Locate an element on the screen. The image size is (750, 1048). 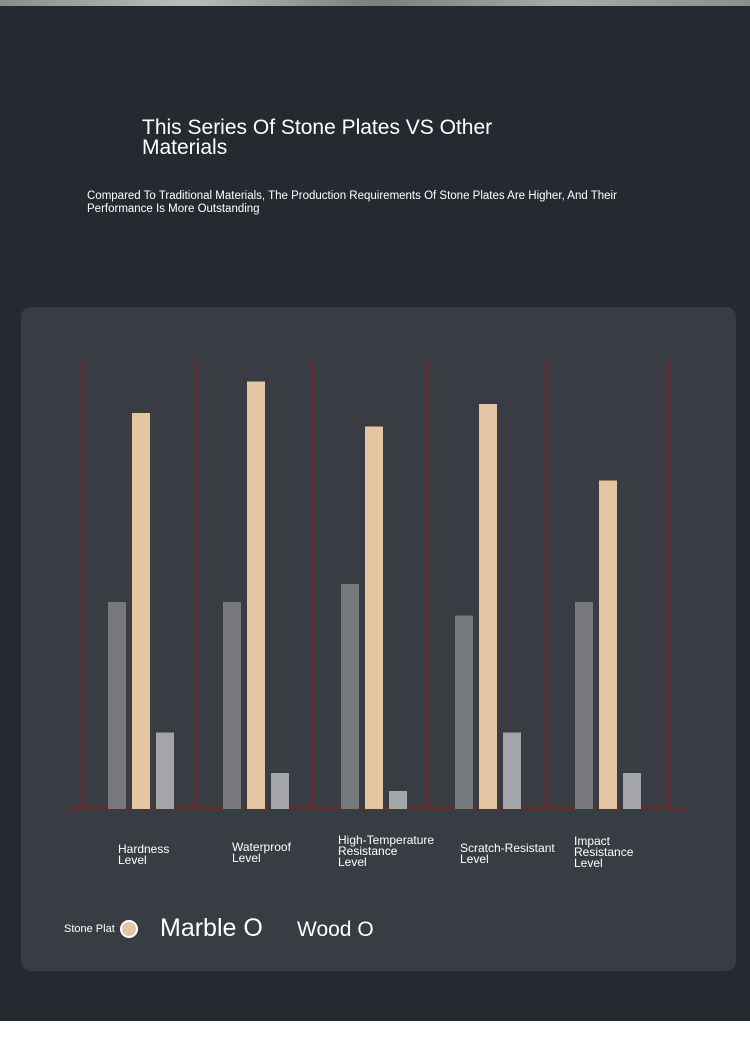
top-image-strip is located at coordinates (375, 3).